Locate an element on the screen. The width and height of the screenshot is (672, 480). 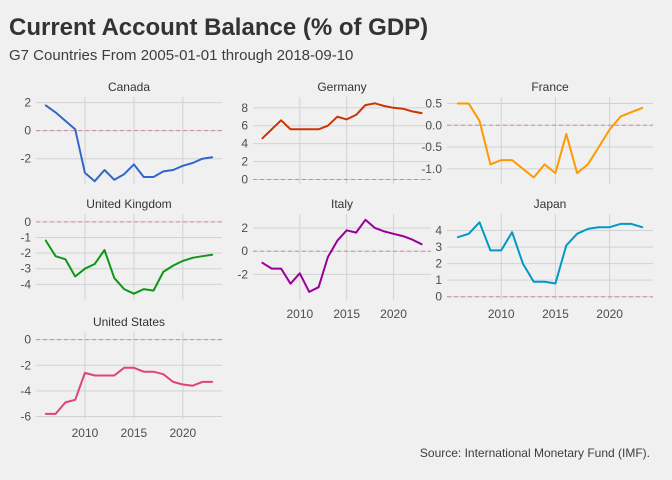
panel-united-states: United States 0 -2 -4 -6 2010 2015 2020 is located at coordinates (121, 377).